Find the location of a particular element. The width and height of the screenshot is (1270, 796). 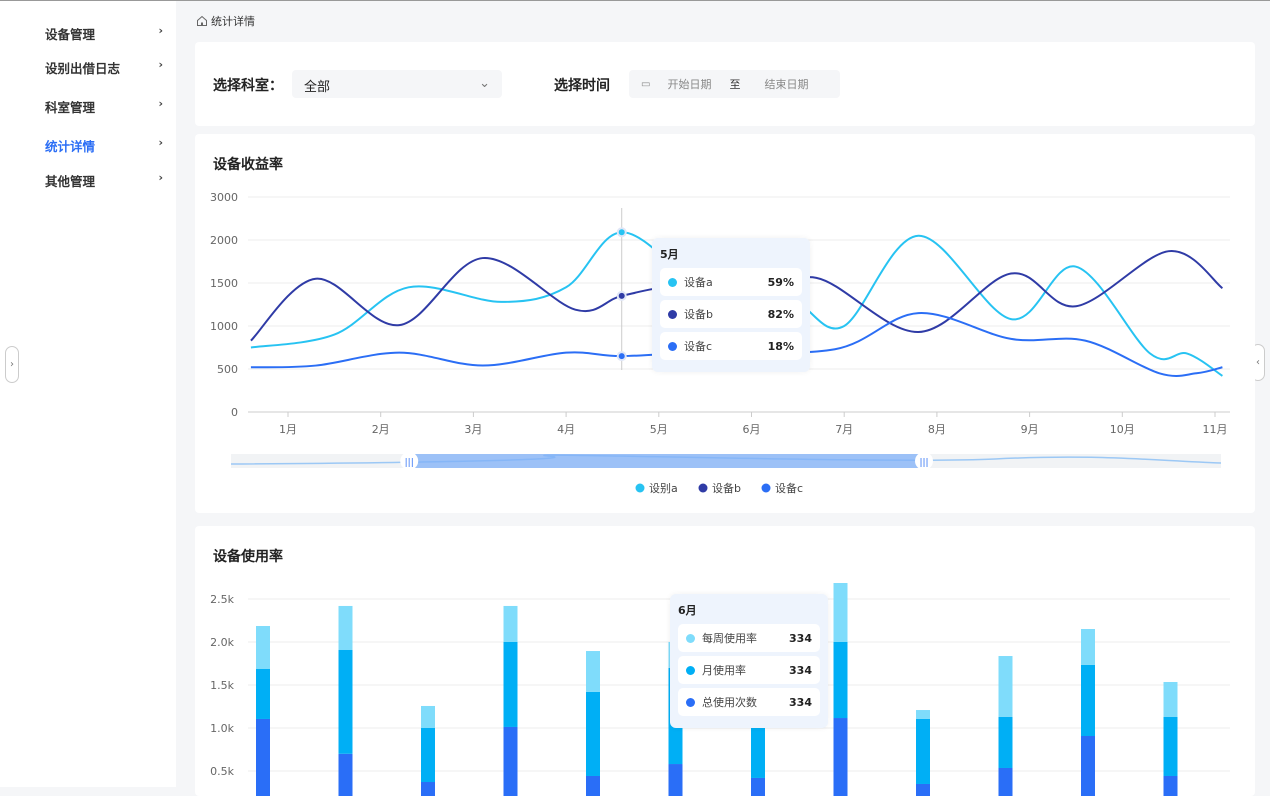

tooltip-row: 设备c 18% is located at coordinates (731, 346).